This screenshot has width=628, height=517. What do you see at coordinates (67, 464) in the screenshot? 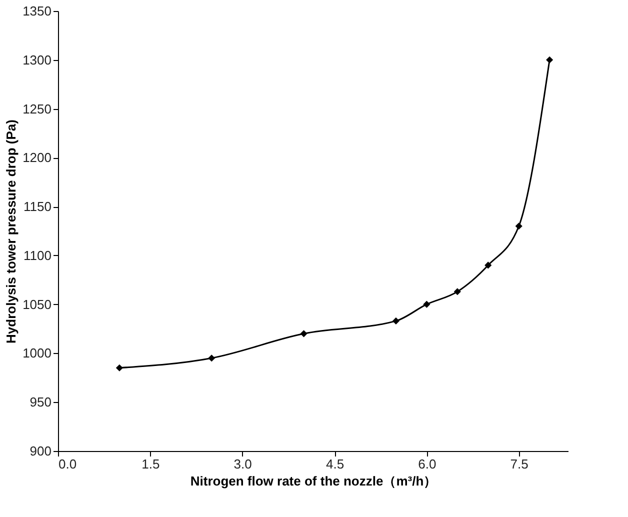
I see `x-tick-label: 0.0` at bounding box center [67, 464].